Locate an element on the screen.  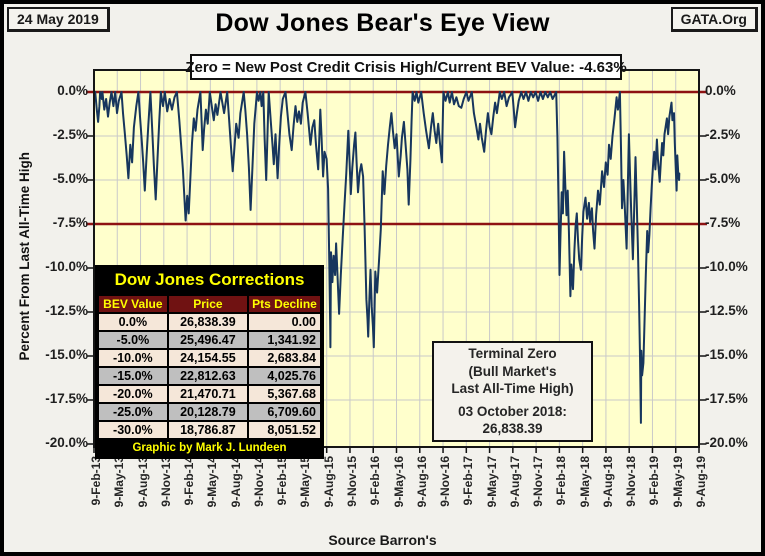
y-tick-label-right: -17.5% is located at coordinates (726, 398).